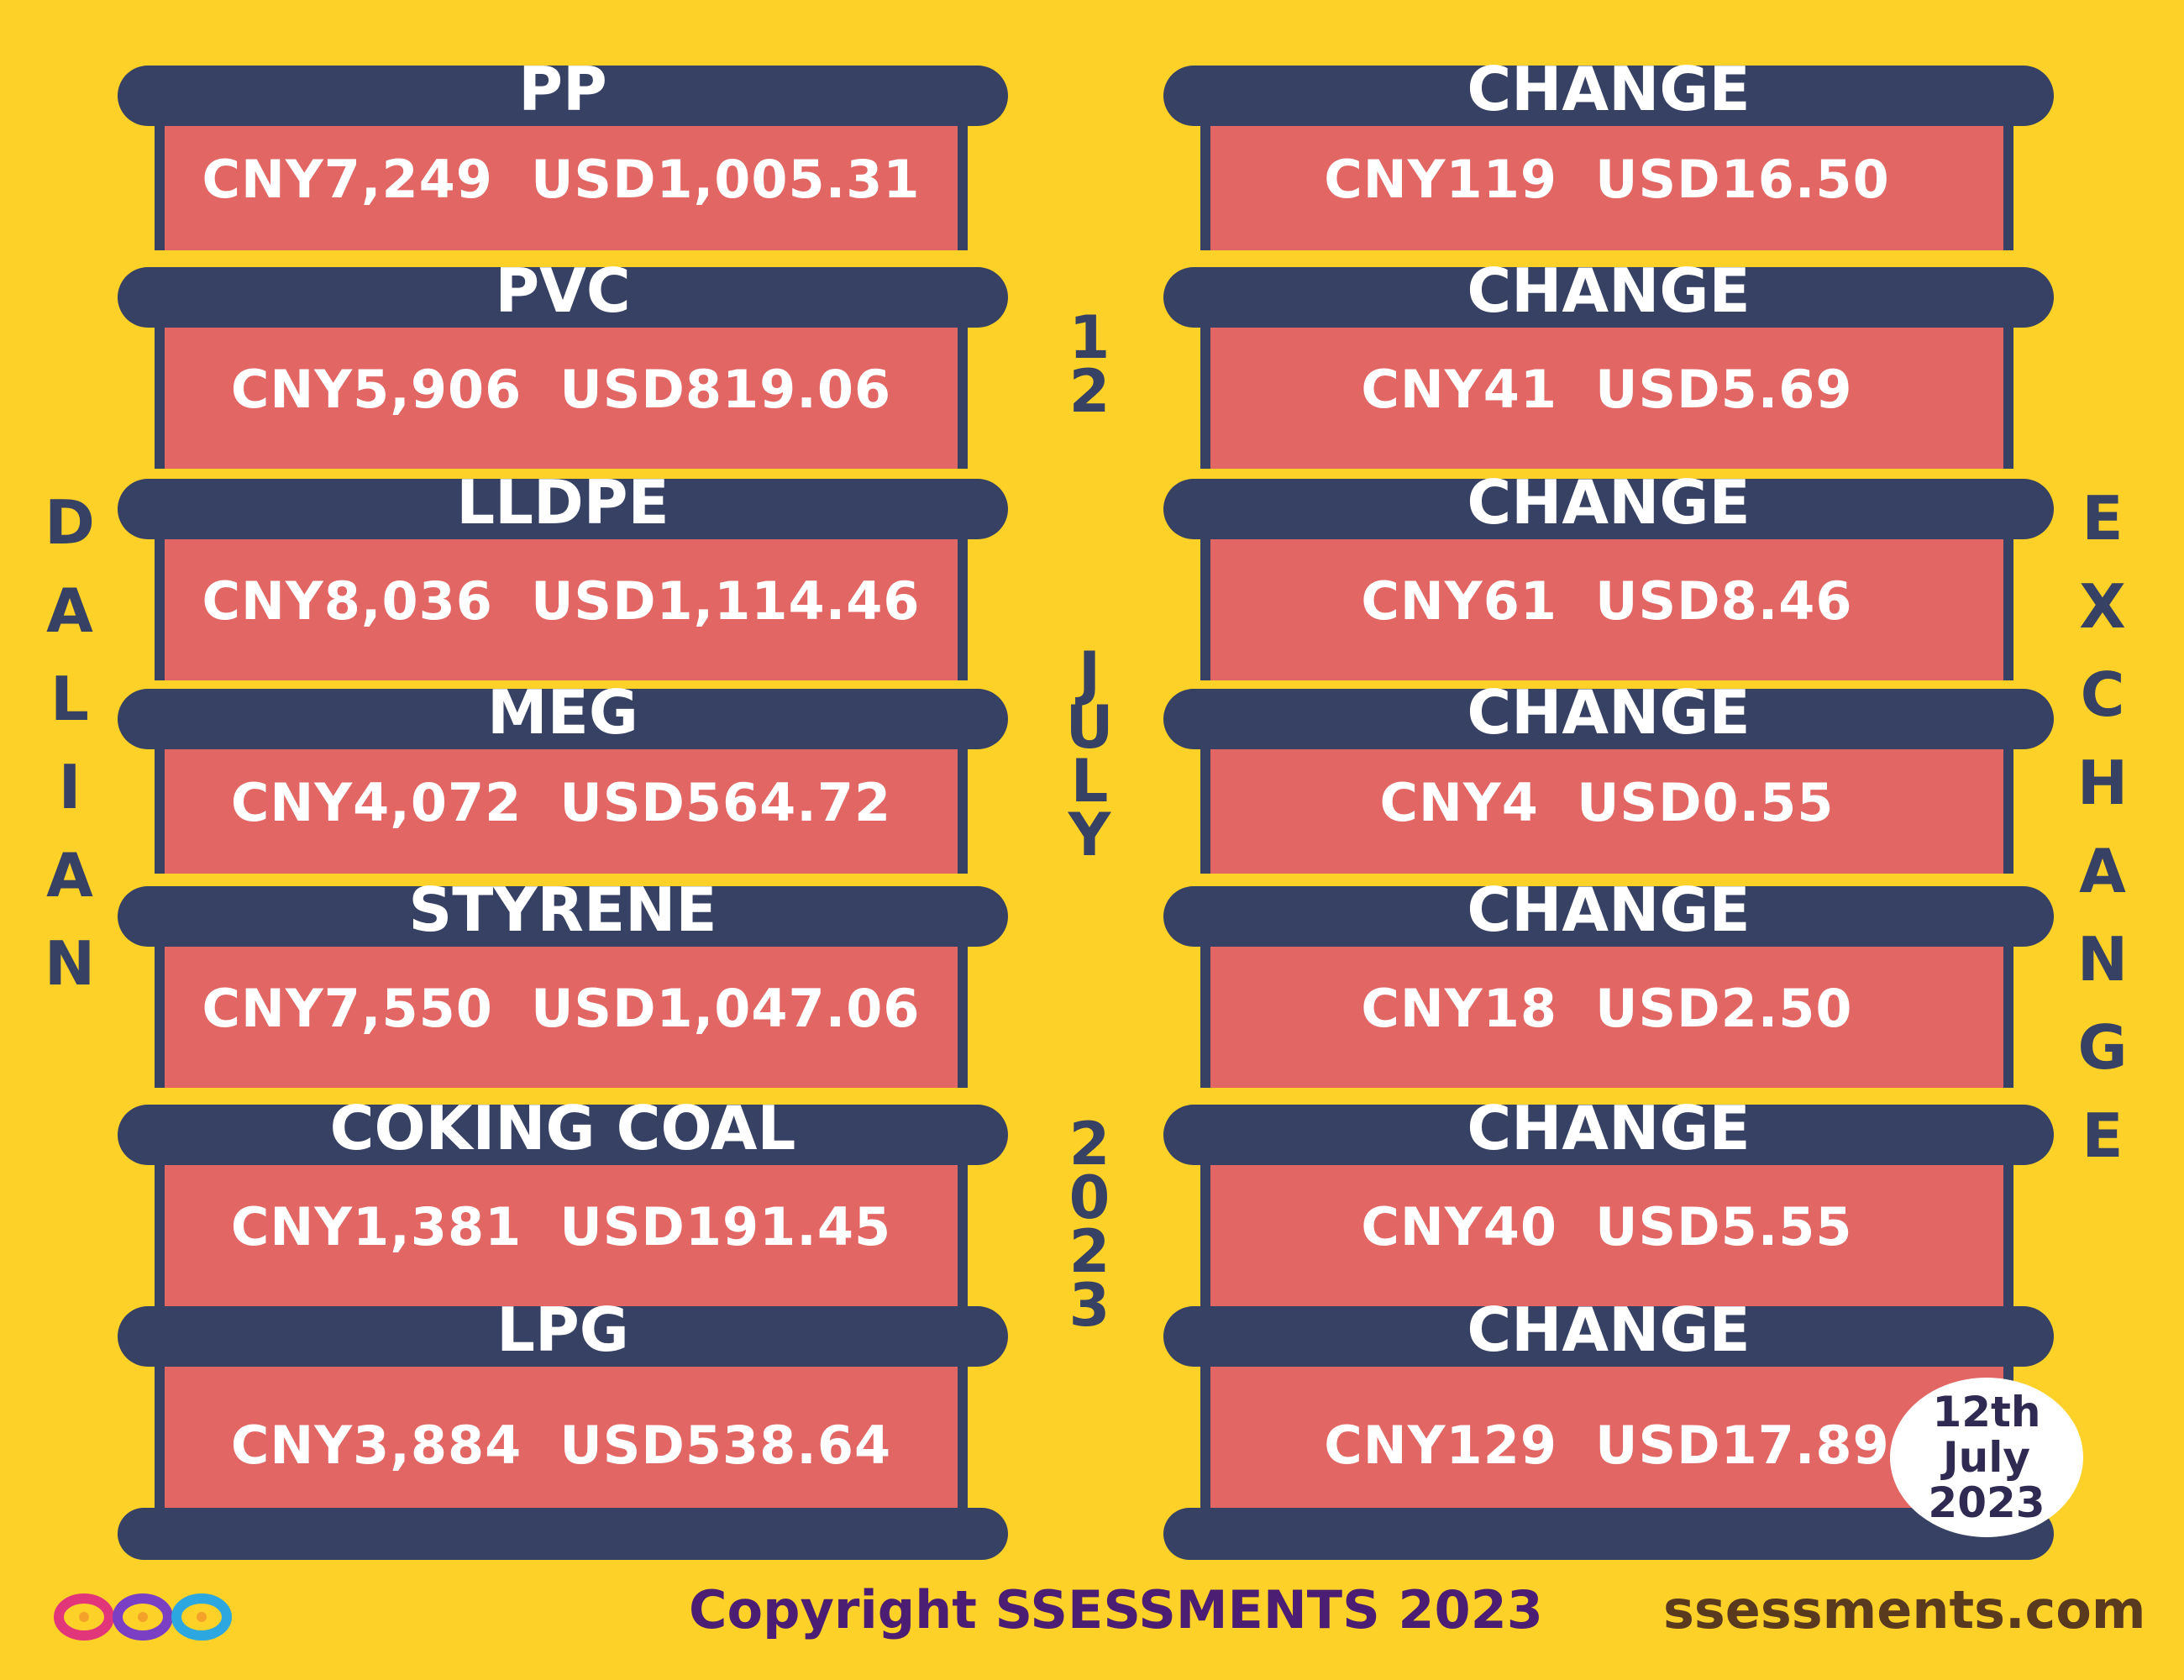 The width and height of the screenshot is (2184, 1680). What do you see at coordinates (561, 1445) in the screenshot?
I see `commodity-price-box-text: CNY3,884 USD538.64` at bounding box center [561, 1445].